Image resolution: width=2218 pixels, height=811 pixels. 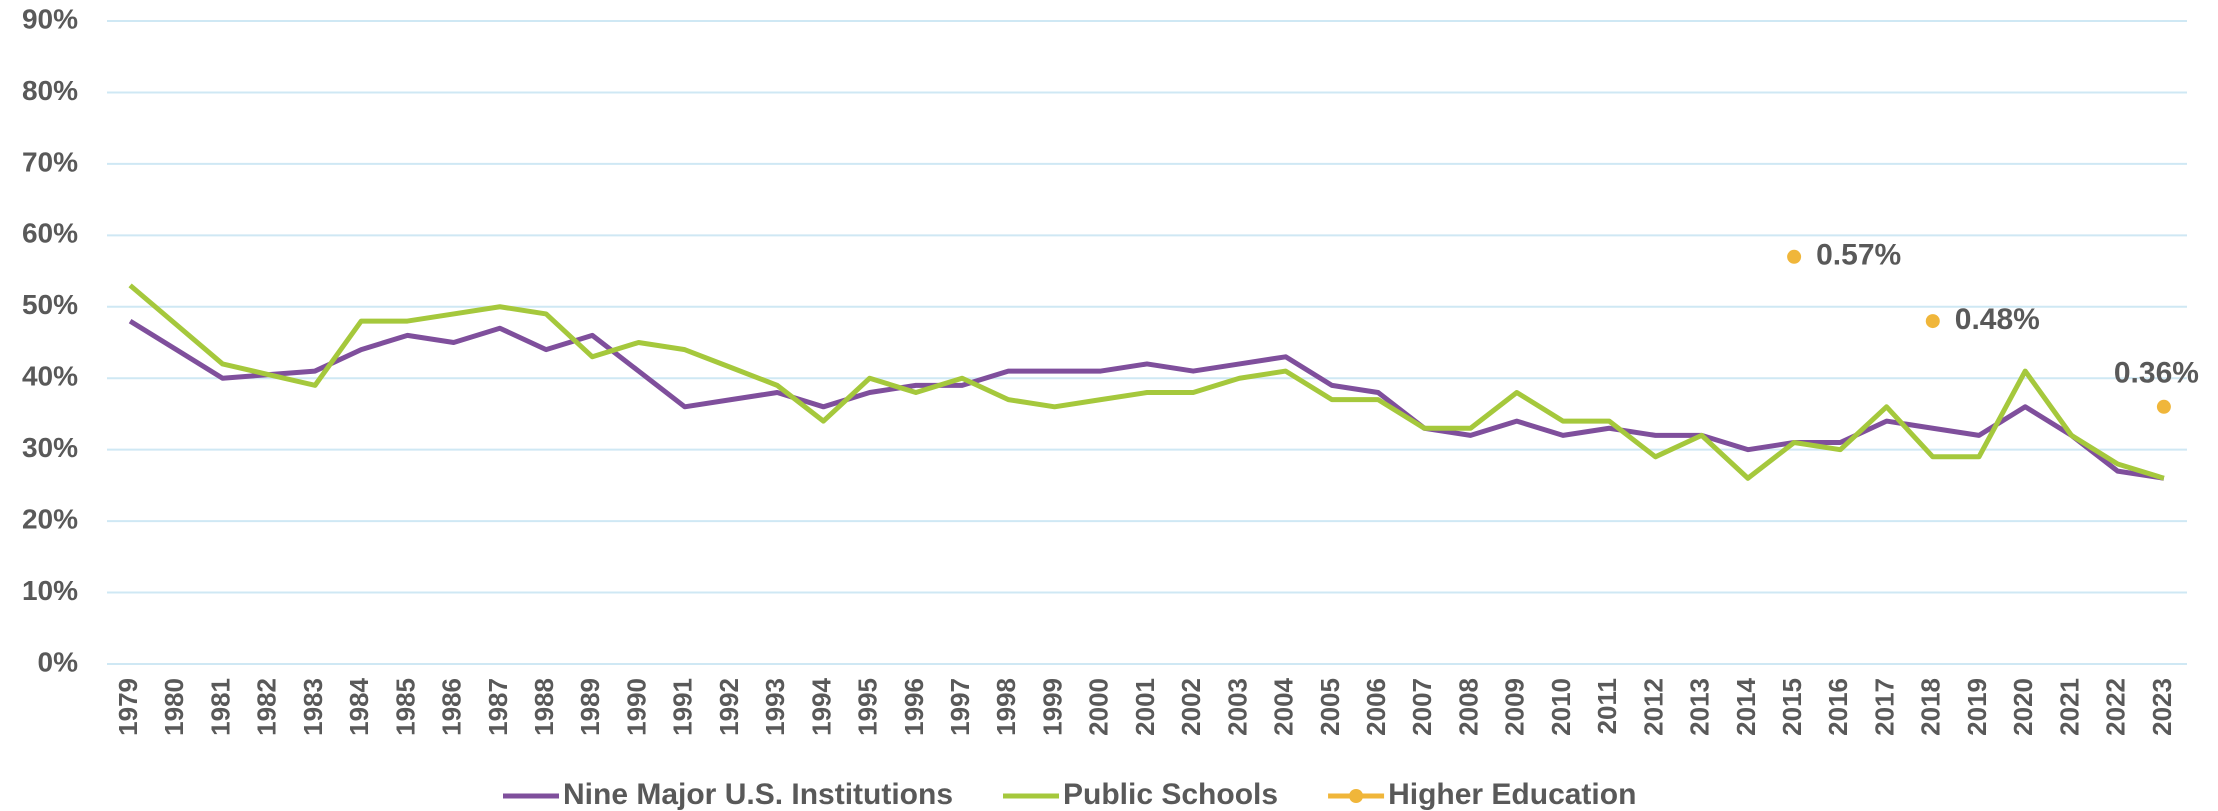 I want to click on y-tick-label: 60%, so click(x=50, y=233).